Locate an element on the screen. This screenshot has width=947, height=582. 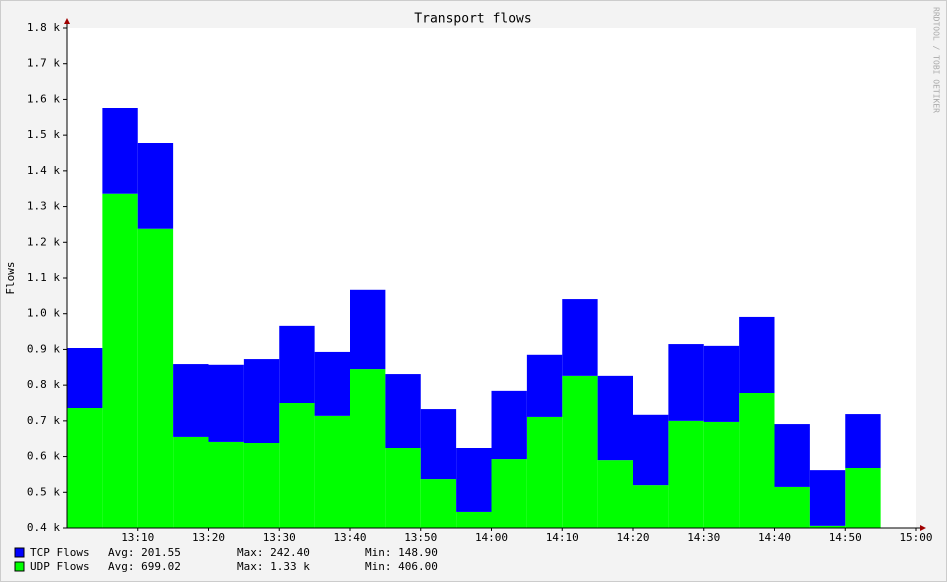
y-tick-label: 1.0 k is located at coordinates (43, 313).